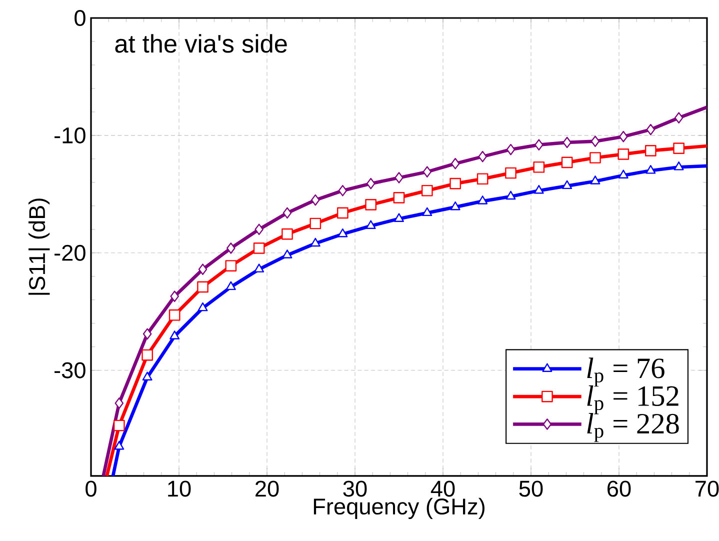  I want to click on x-tick-label: 0, so click(91, 488).